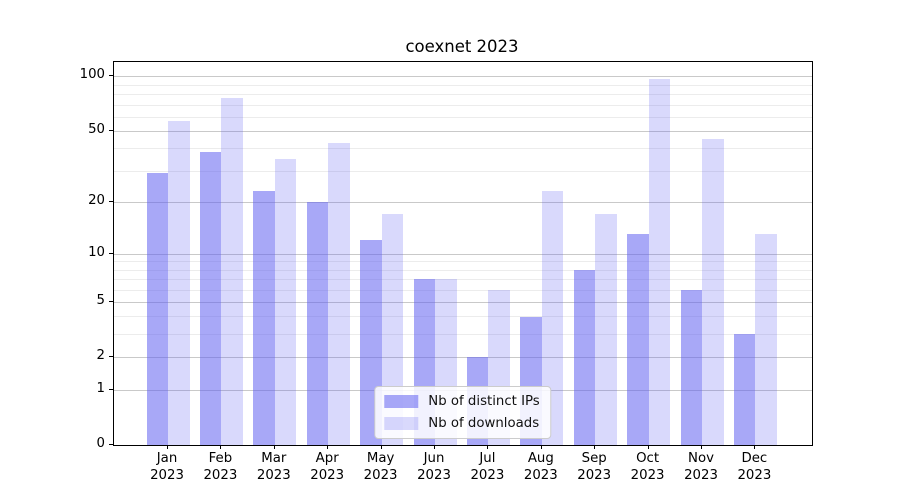  I want to click on bar-downloads-sep, so click(606, 329).